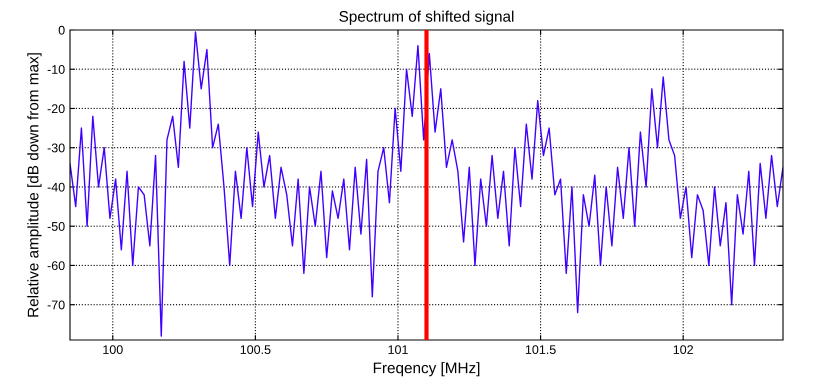 The width and height of the screenshot is (814, 385). Describe the element at coordinates (56, 226) in the screenshot. I see `y-tick-label: -50` at that location.